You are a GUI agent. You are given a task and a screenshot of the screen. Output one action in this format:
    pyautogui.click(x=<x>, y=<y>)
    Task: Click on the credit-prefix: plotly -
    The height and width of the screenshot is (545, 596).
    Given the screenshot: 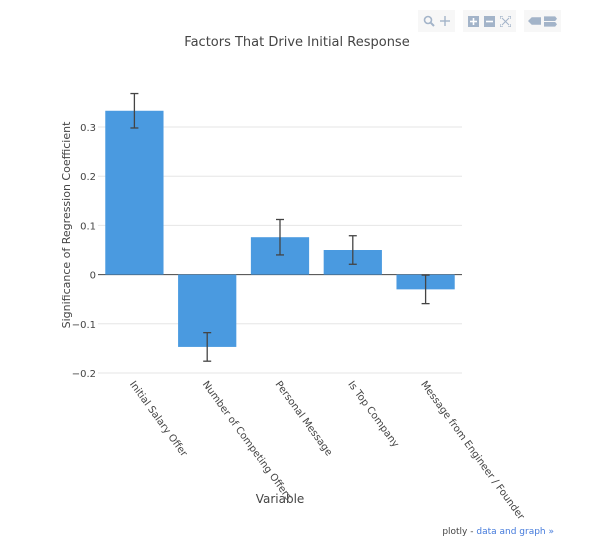 What is the action you would take?
    pyautogui.click(x=459, y=532)
    